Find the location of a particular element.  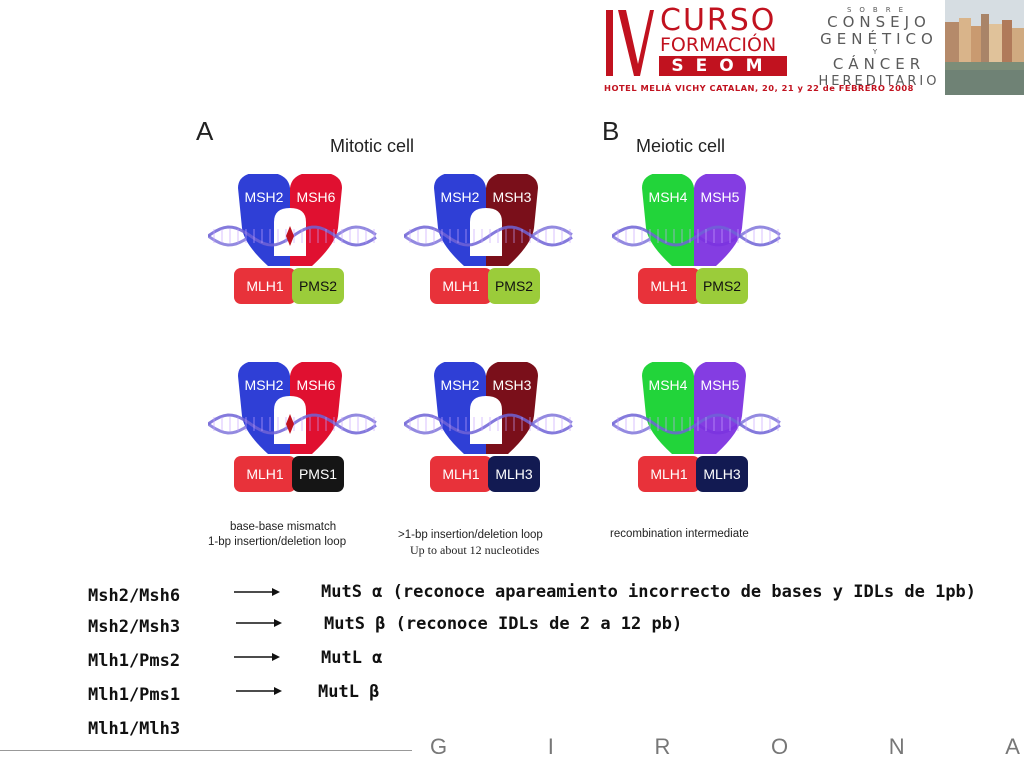

complex-msh2-msh3-mlh1-pms2: MSH2 MSH3 MLH1 PMS2 is located at coordinates (488, 239).